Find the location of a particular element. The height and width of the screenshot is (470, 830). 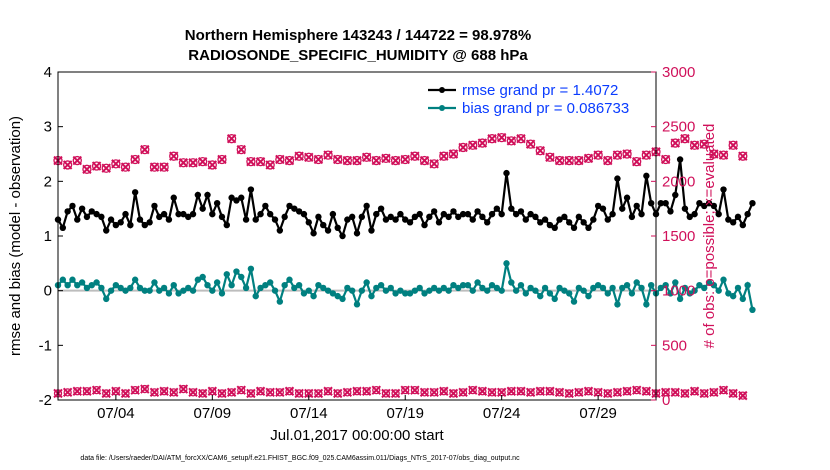

right-tick-label: 0 is located at coordinates (666, 400).